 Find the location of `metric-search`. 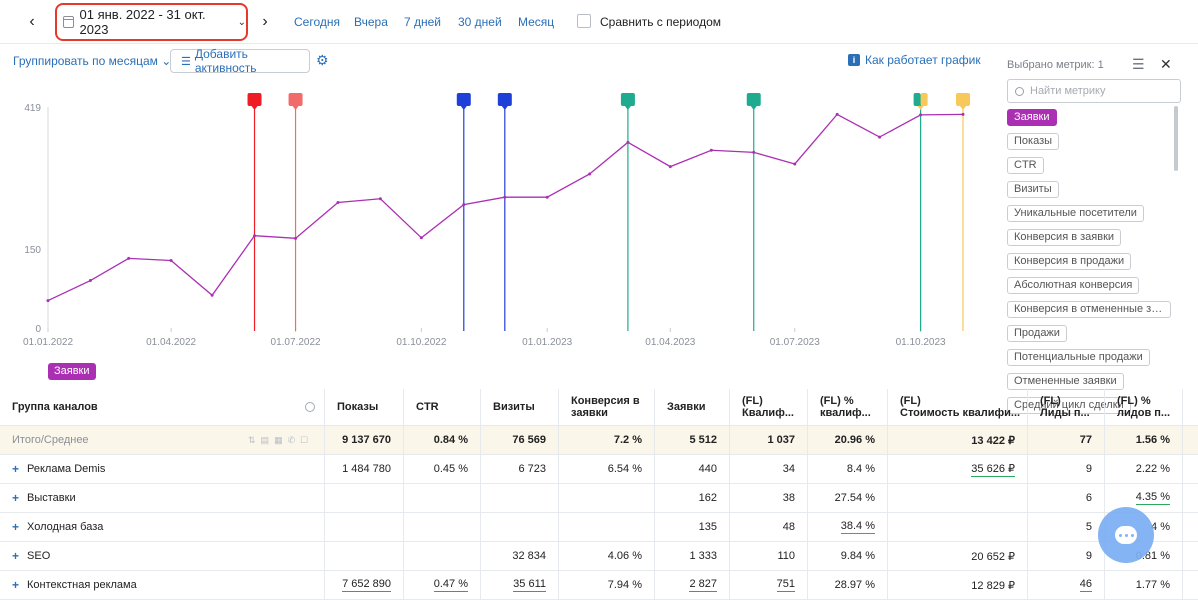

metric-search is located at coordinates (1094, 91).